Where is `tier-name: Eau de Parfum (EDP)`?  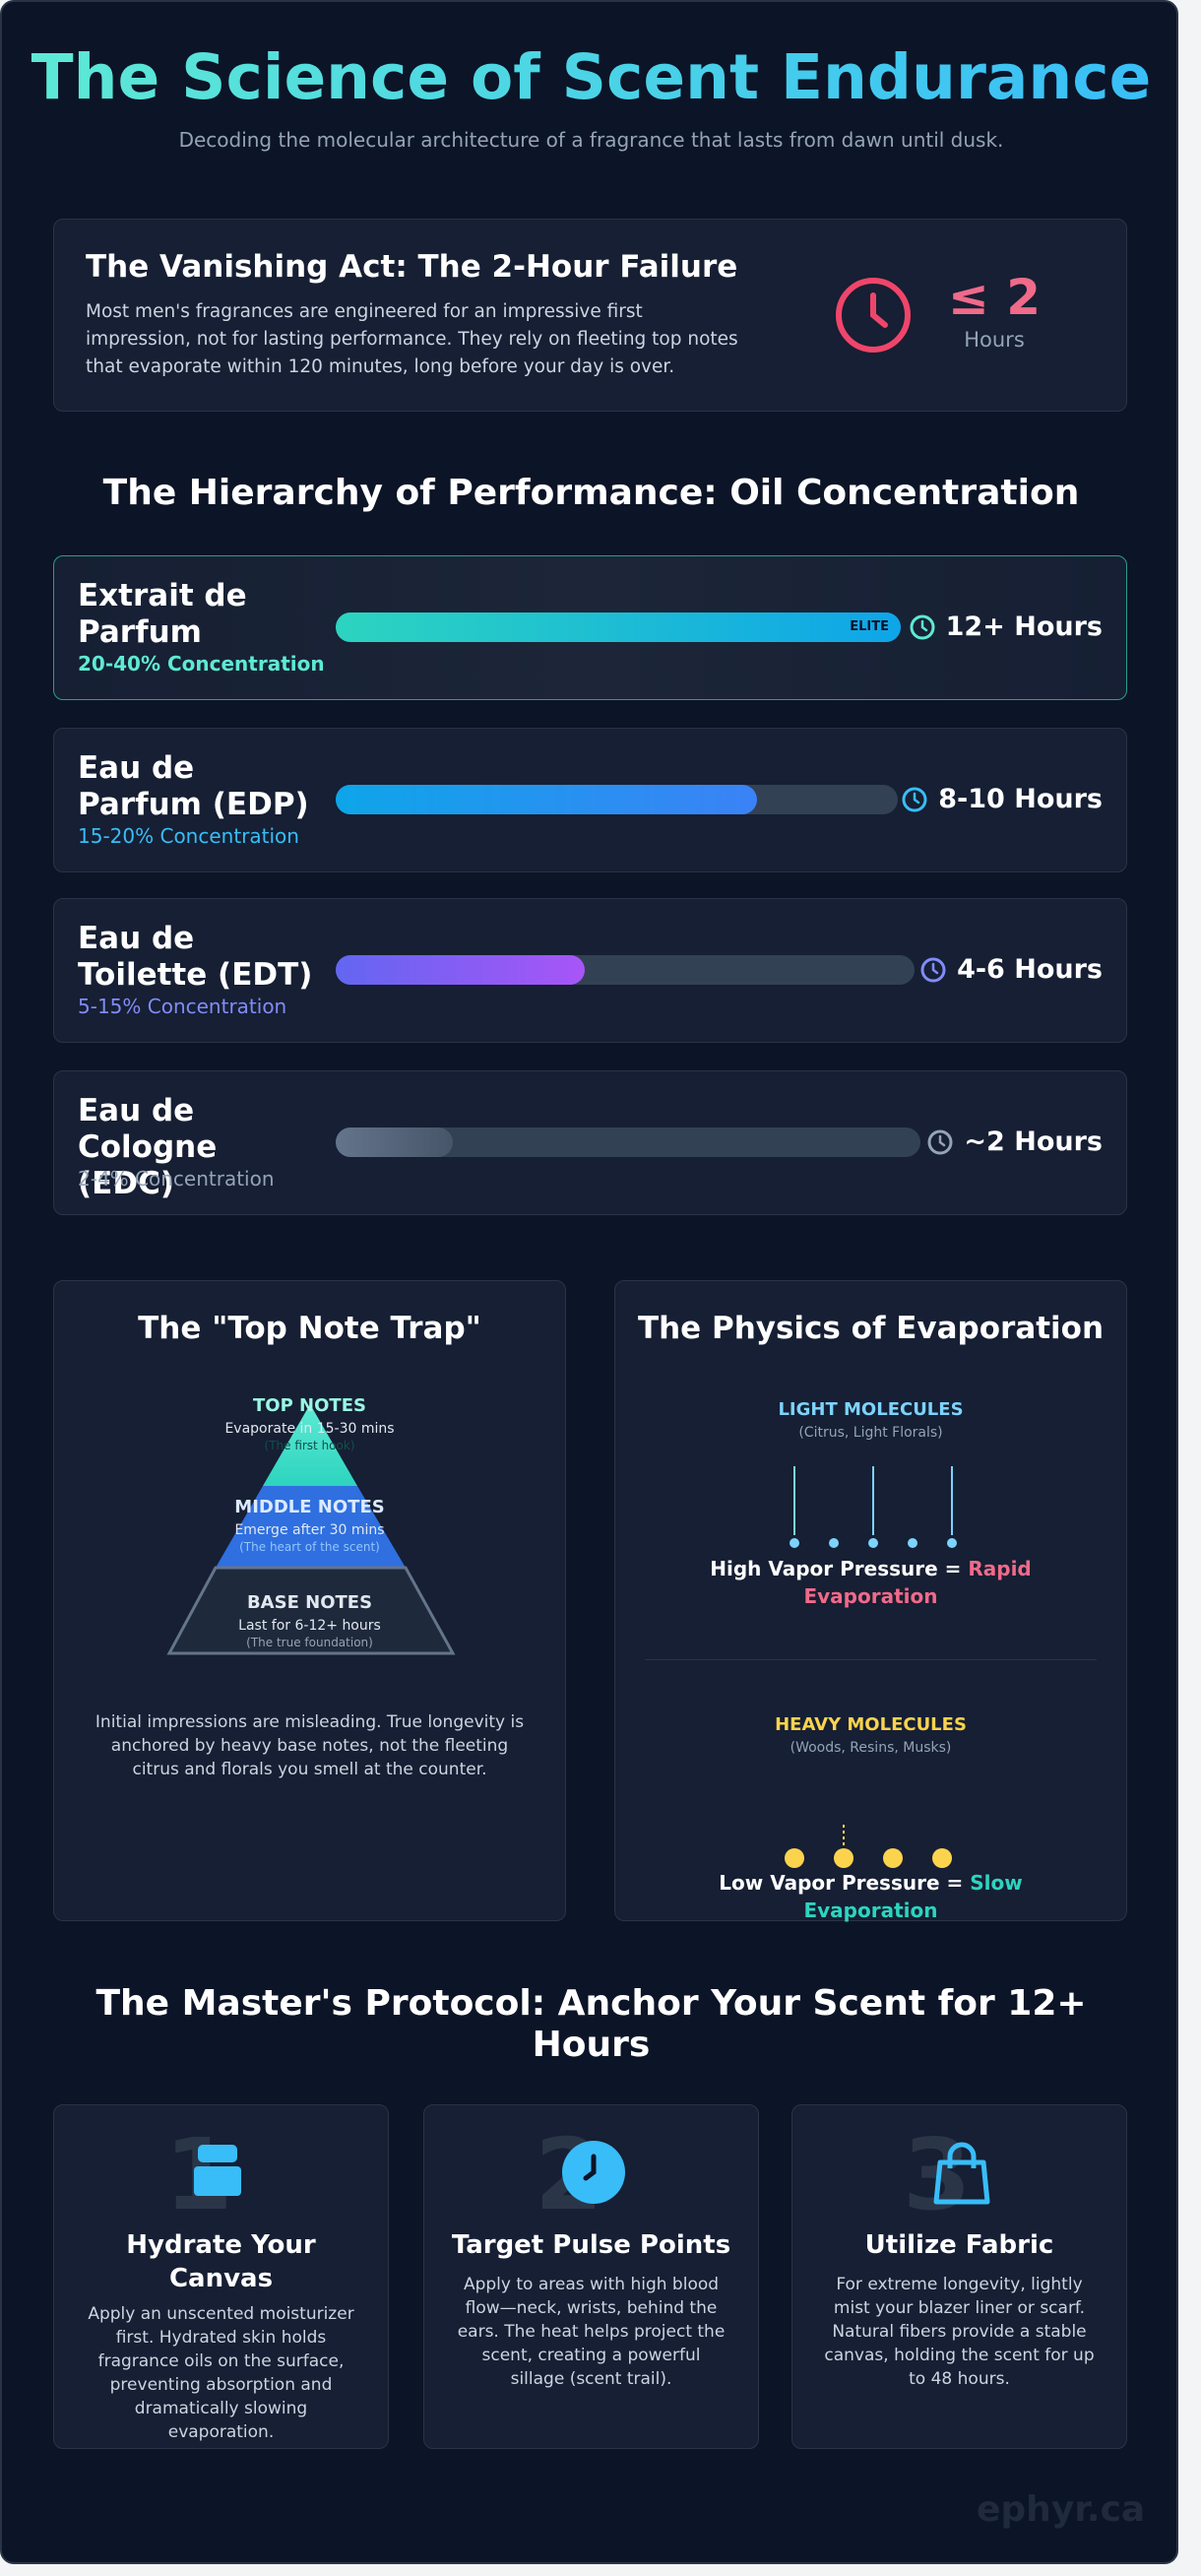
tier-name: Eau de Parfum (EDP) is located at coordinates (193, 786).